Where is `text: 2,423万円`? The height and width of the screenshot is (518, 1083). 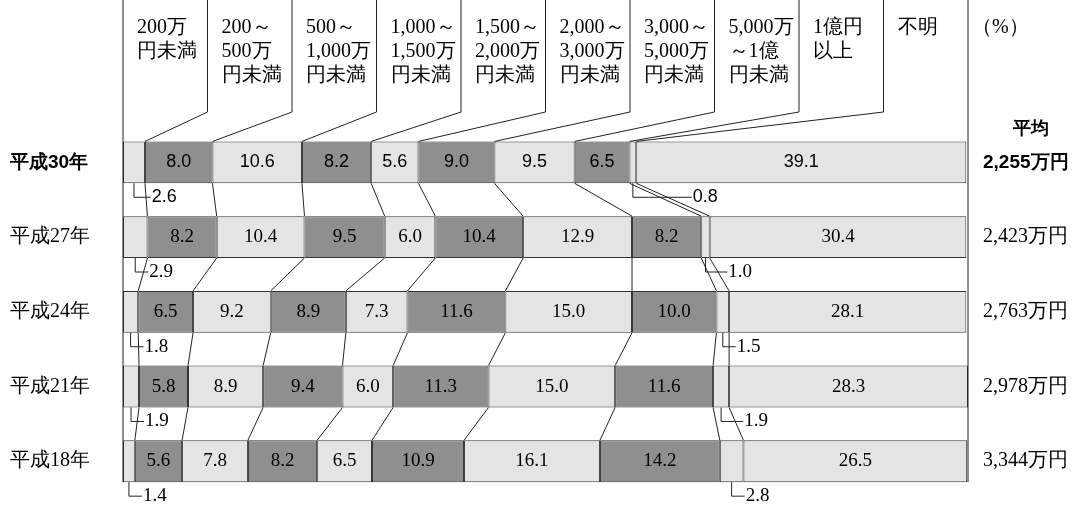
text: 2,423万円 is located at coordinates (1025, 235).